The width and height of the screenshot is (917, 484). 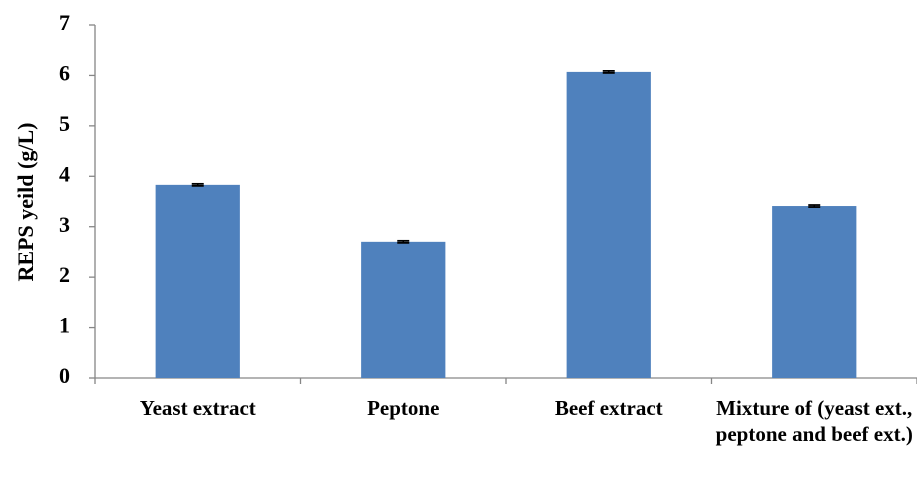 I want to click on y-tick-label: 7, so click(x=64, y=22).